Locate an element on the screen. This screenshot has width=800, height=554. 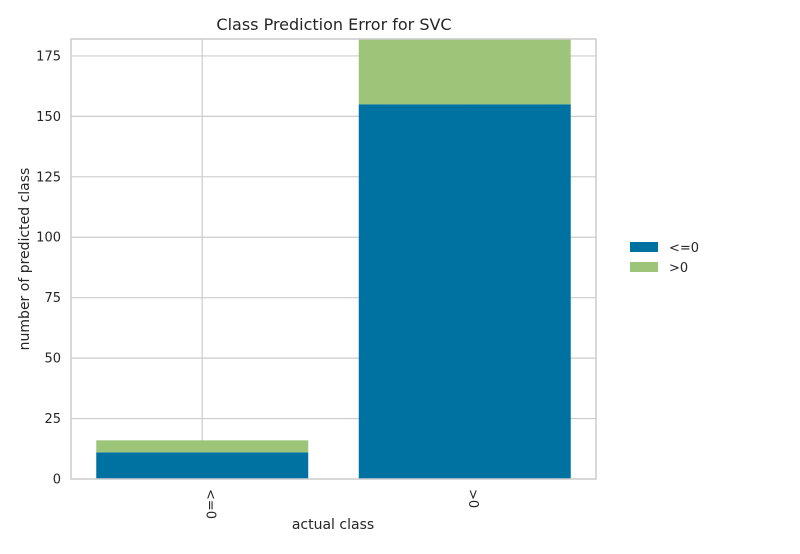
legend: <=0>0 is located at coordinates (664, 258).